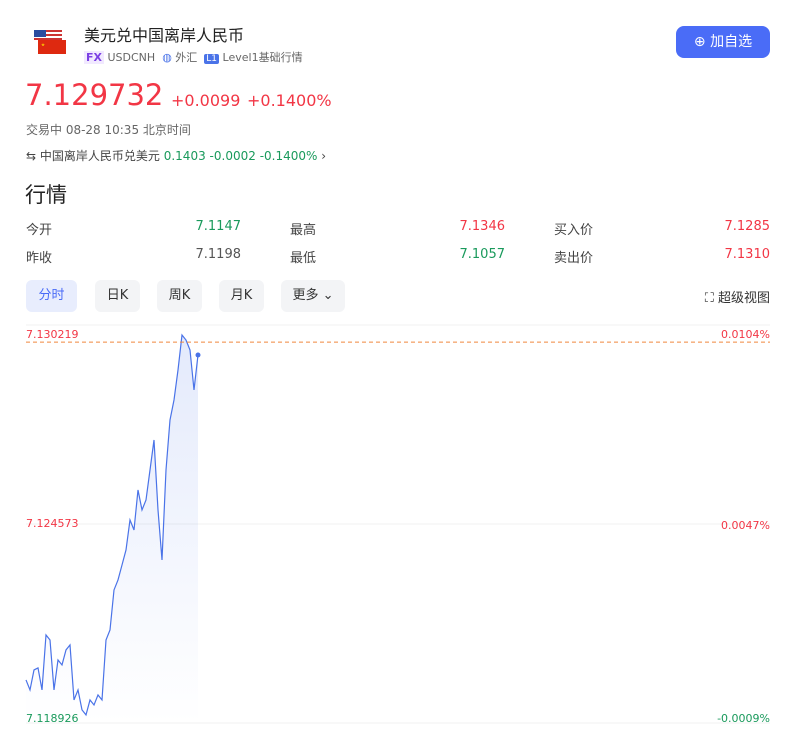 The image size is (788, 731). I want to click on code: USDCNH, so click(131, 57).